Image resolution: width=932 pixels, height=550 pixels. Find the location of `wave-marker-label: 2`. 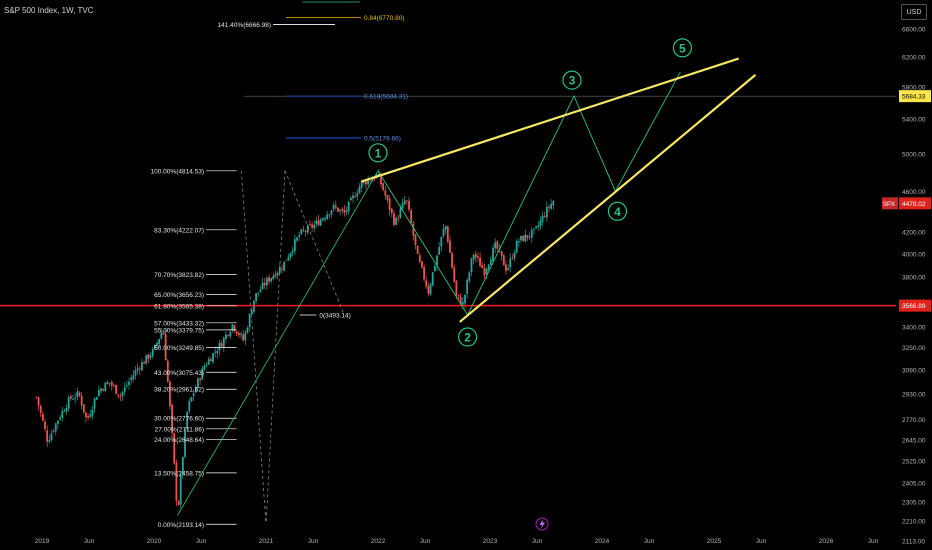

wave-marker-label: 2 is located at coordinates (467, 338).